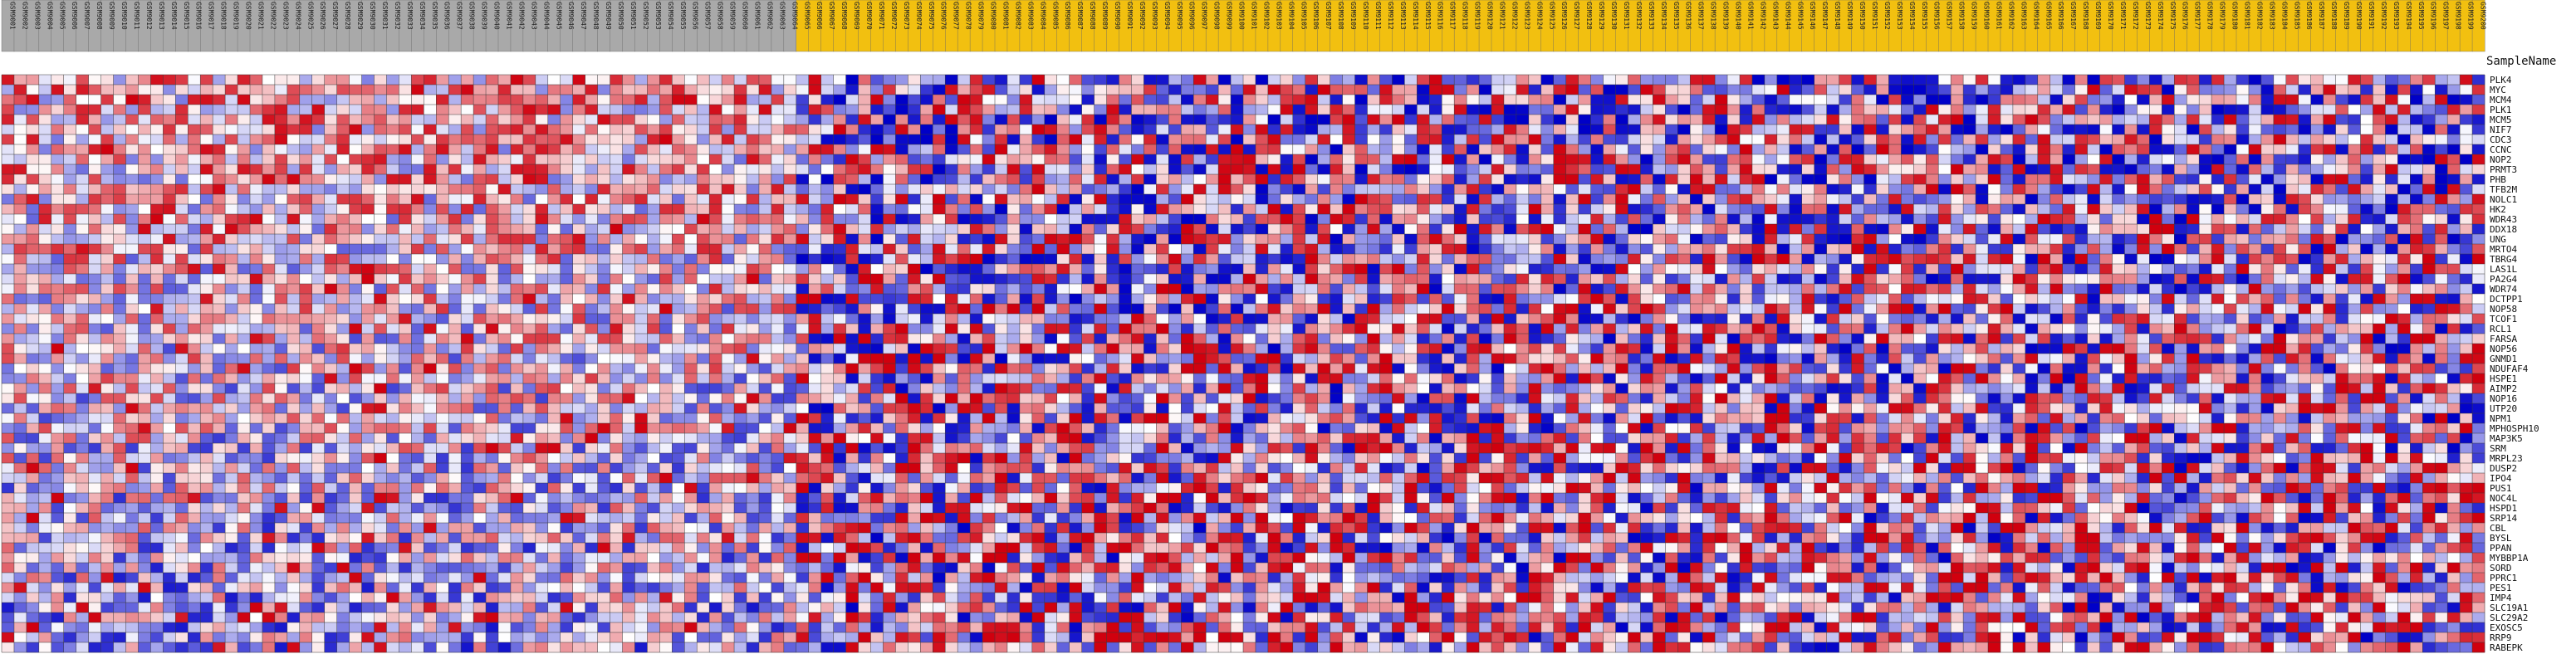  What do you see at coordinates (273, 16) in the screenshot?
I see `column-label: GSM9022` at bounding box center [273, 16].